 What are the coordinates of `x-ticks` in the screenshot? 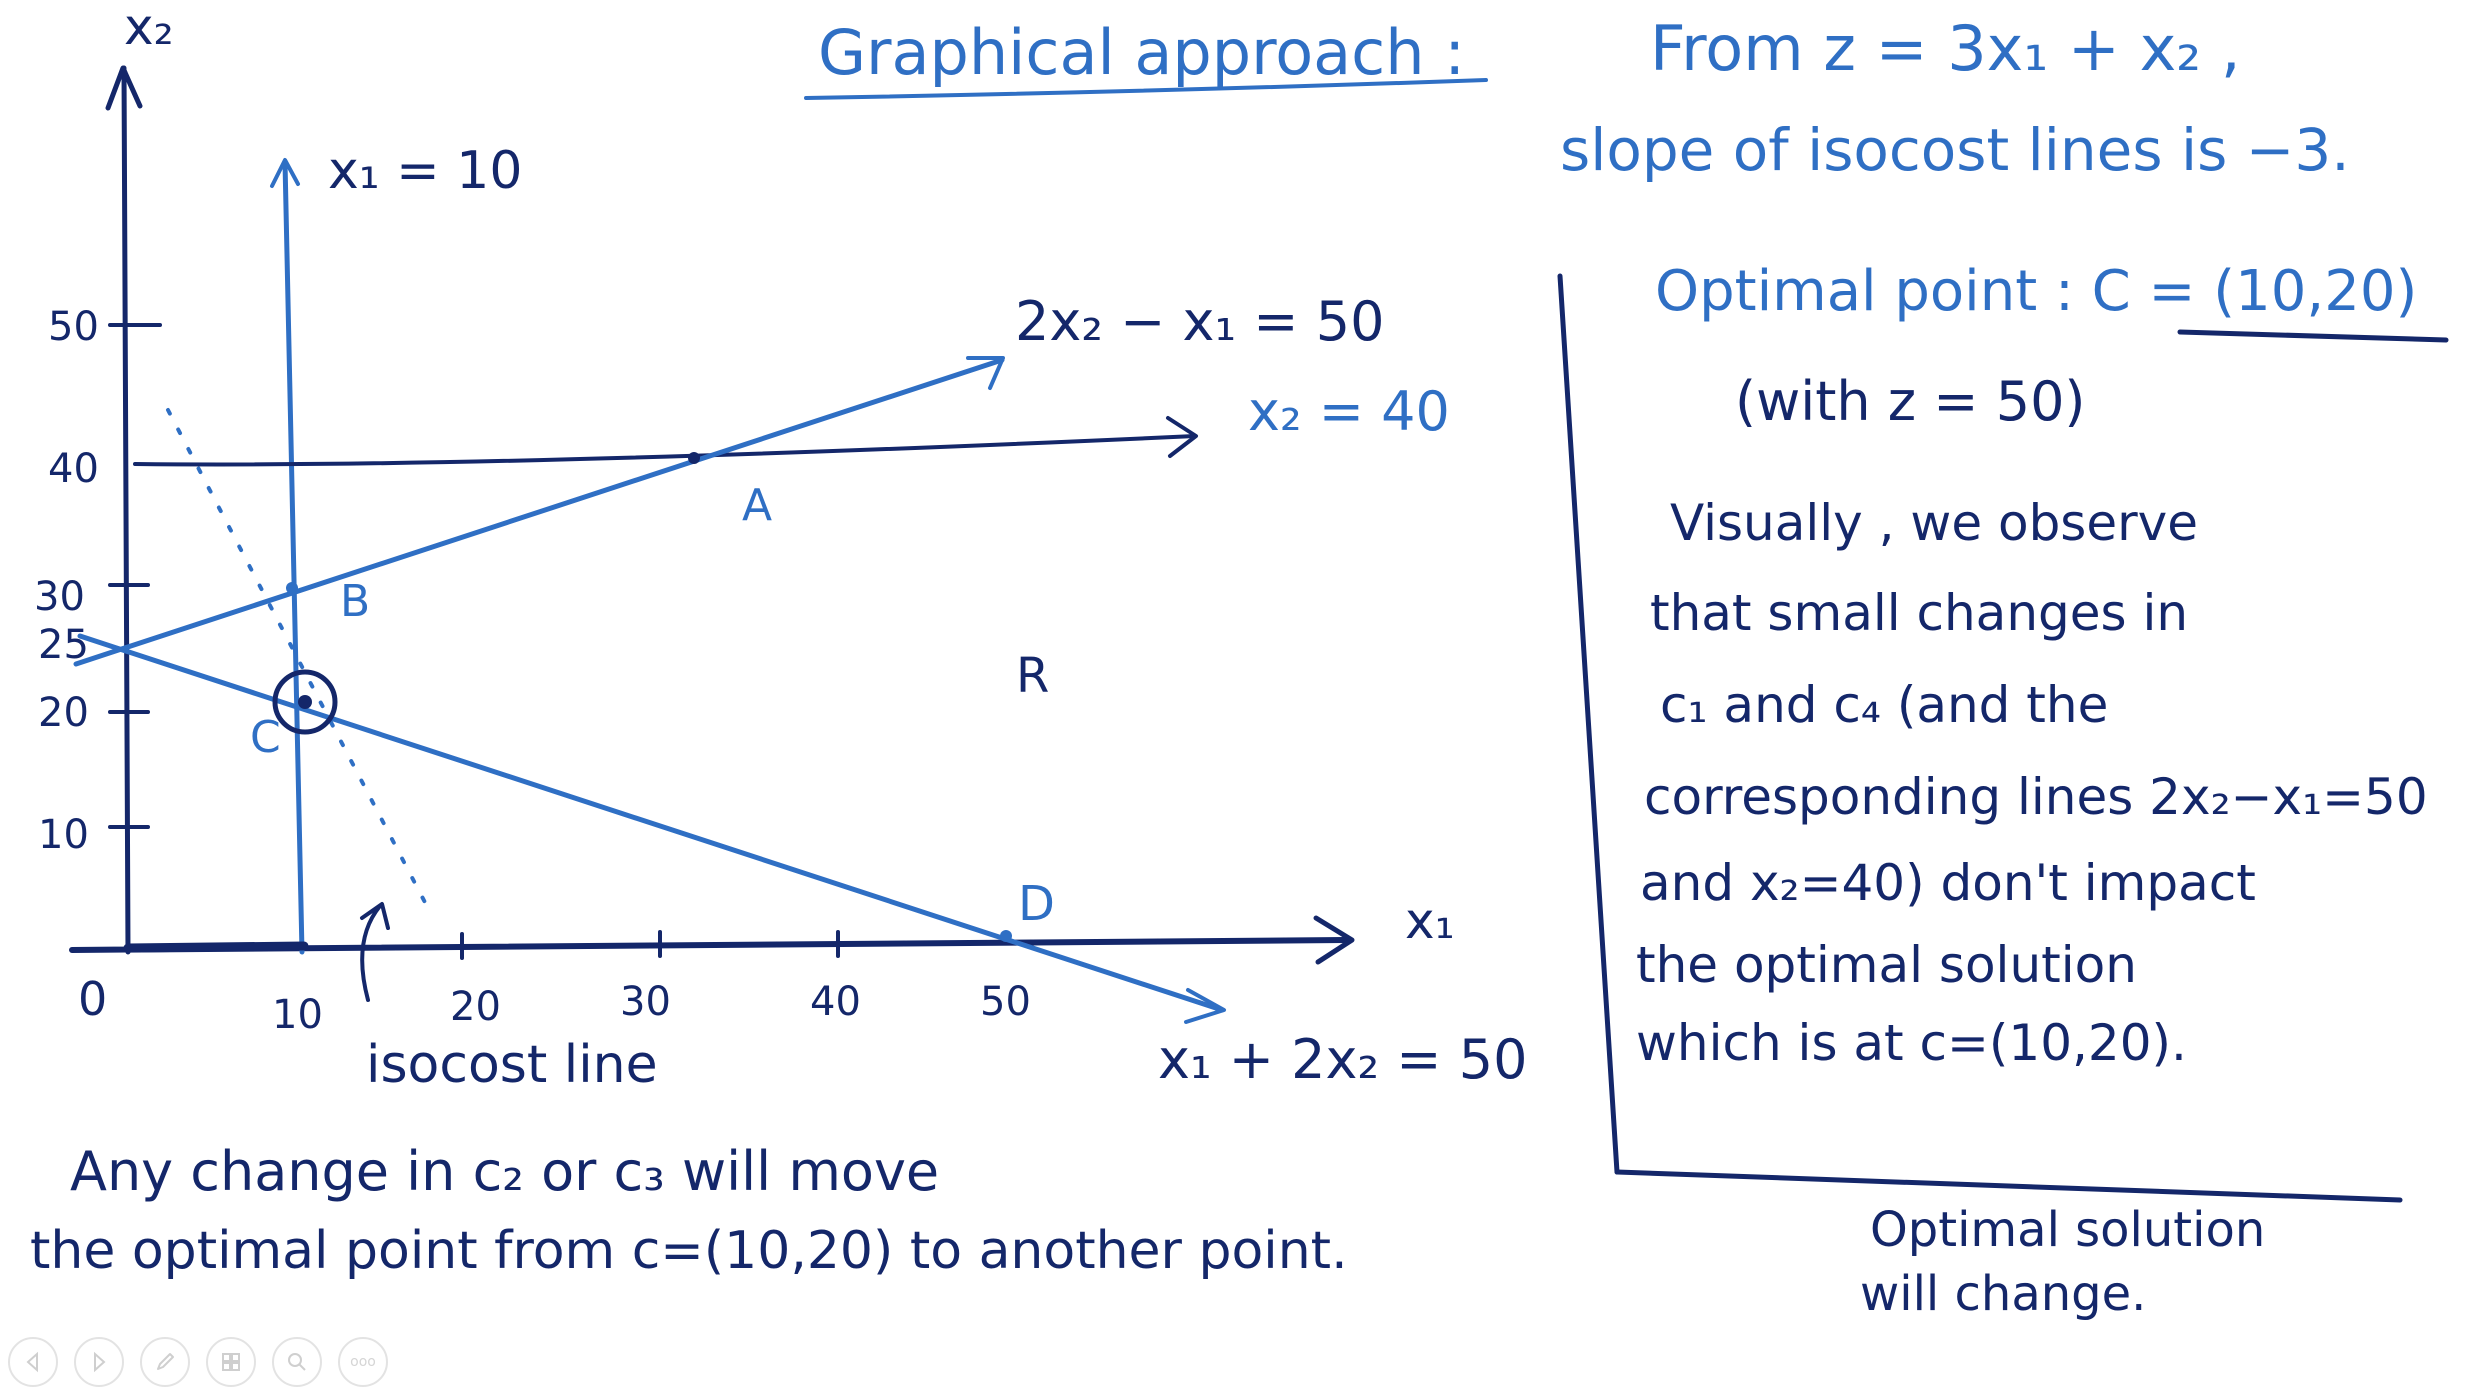 It's located at (650, 945).